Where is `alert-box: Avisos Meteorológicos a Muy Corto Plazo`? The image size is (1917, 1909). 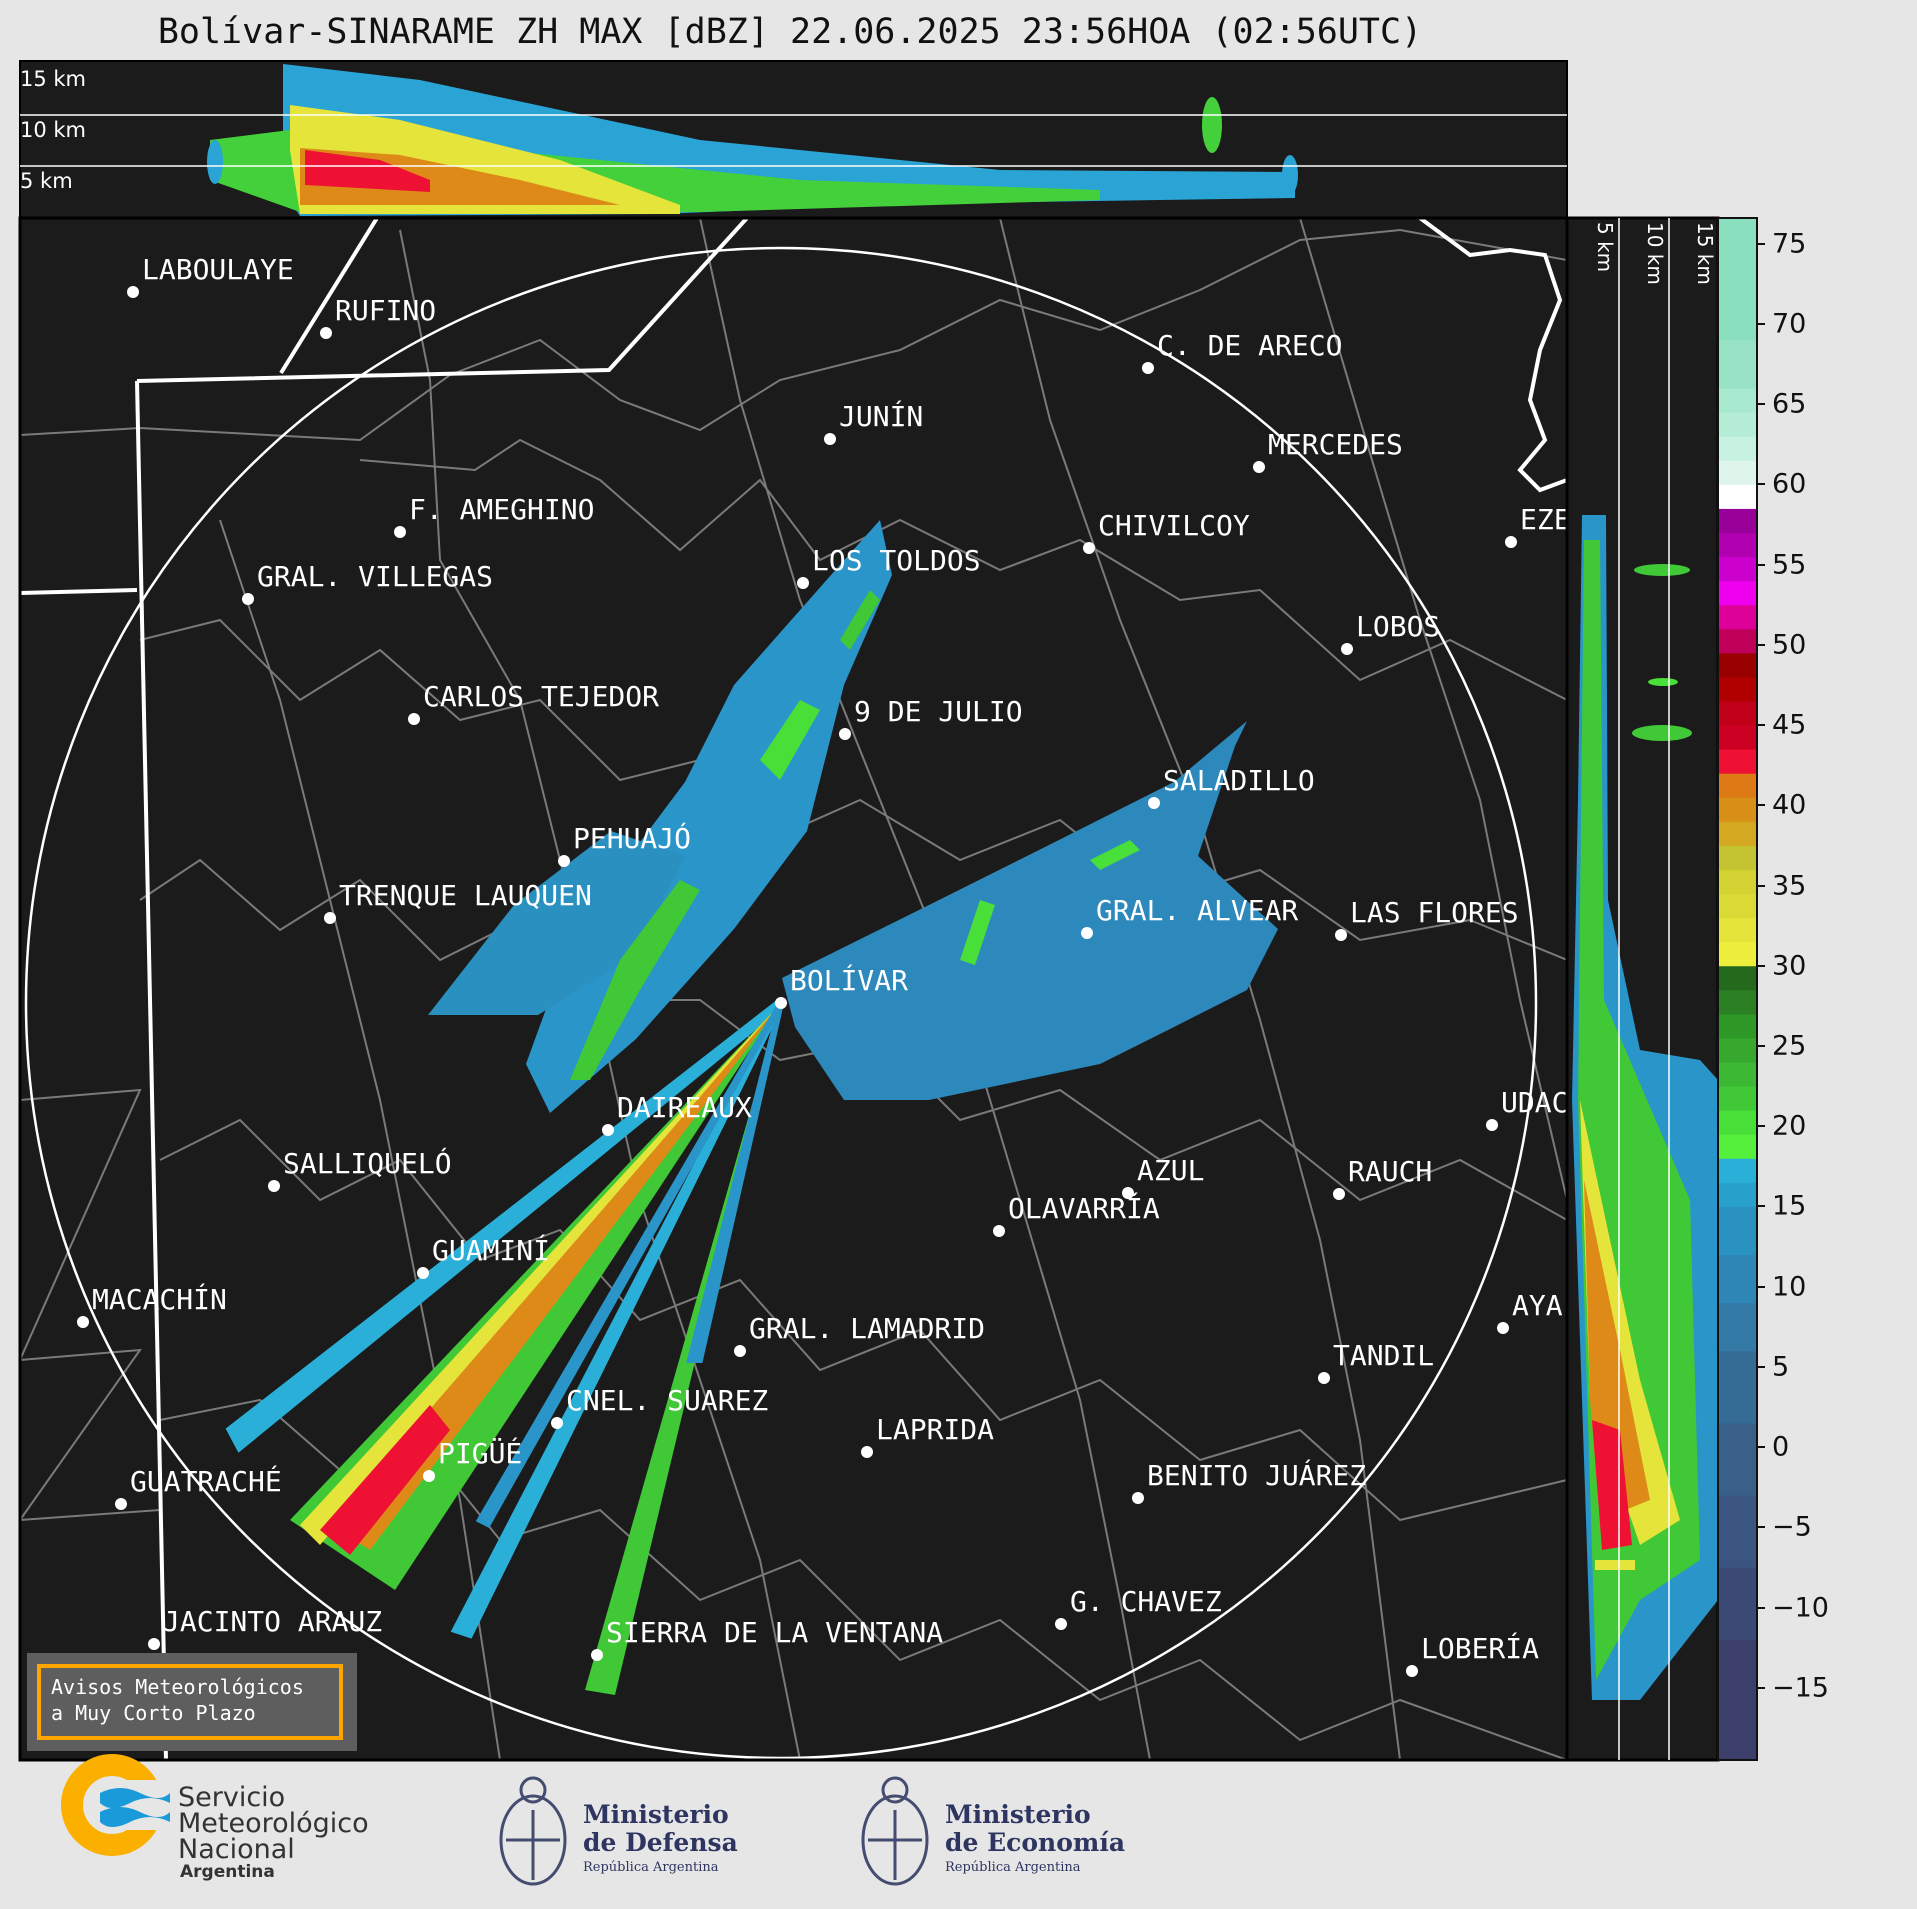 alert-box: Avisos Meteorológicos a Muy Corto Plazo is located at coordinates (192, 1702).